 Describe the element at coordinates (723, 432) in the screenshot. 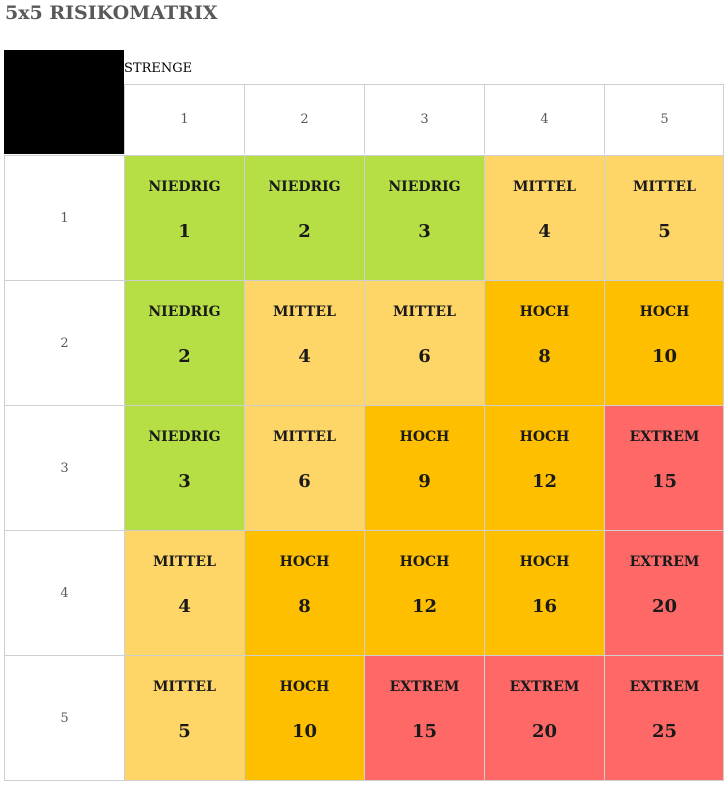

I see `grid-border-right` at that location.